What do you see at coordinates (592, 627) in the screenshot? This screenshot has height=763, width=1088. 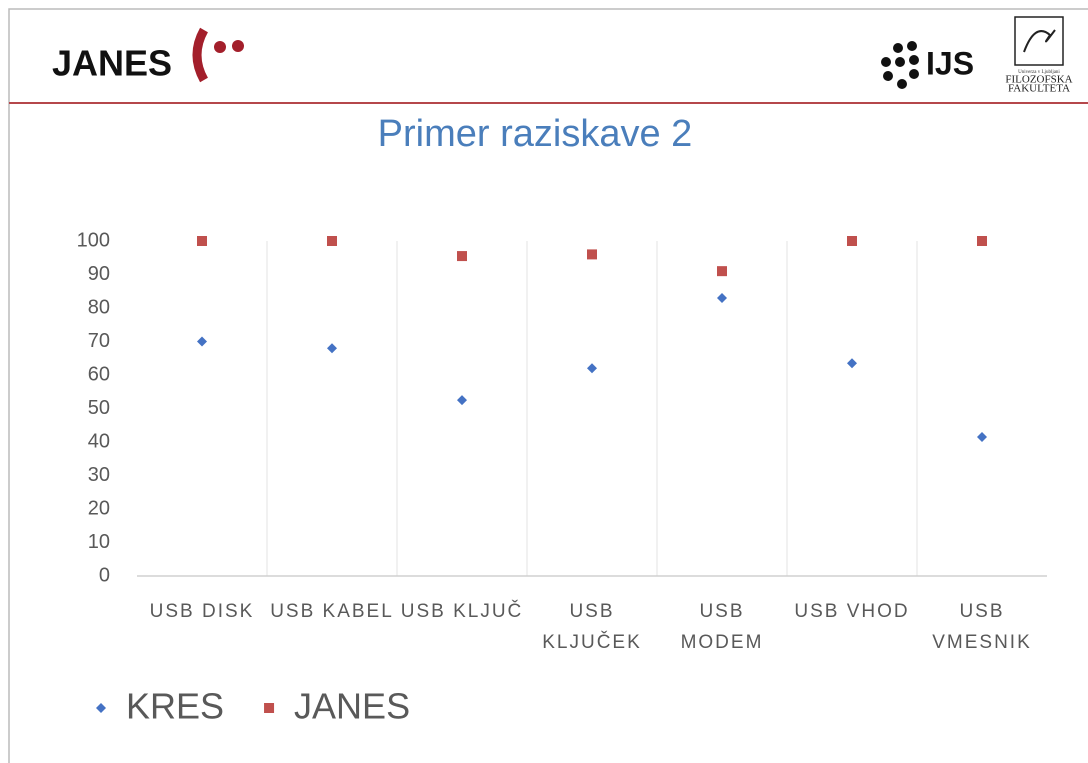 I see `x-tick-label: USB KLJUČEK` at bounding box center [592, 627].